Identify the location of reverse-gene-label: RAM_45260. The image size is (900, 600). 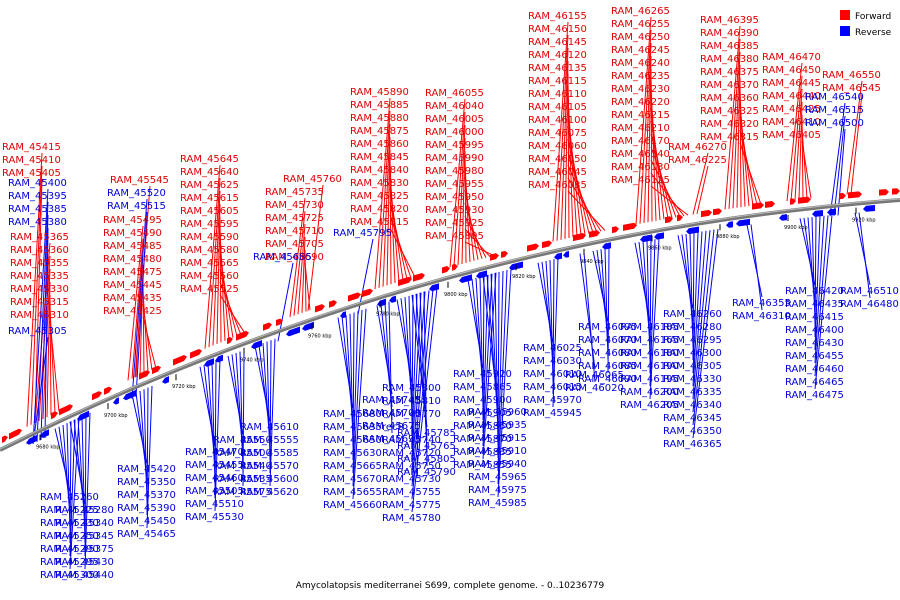
(69, 497).